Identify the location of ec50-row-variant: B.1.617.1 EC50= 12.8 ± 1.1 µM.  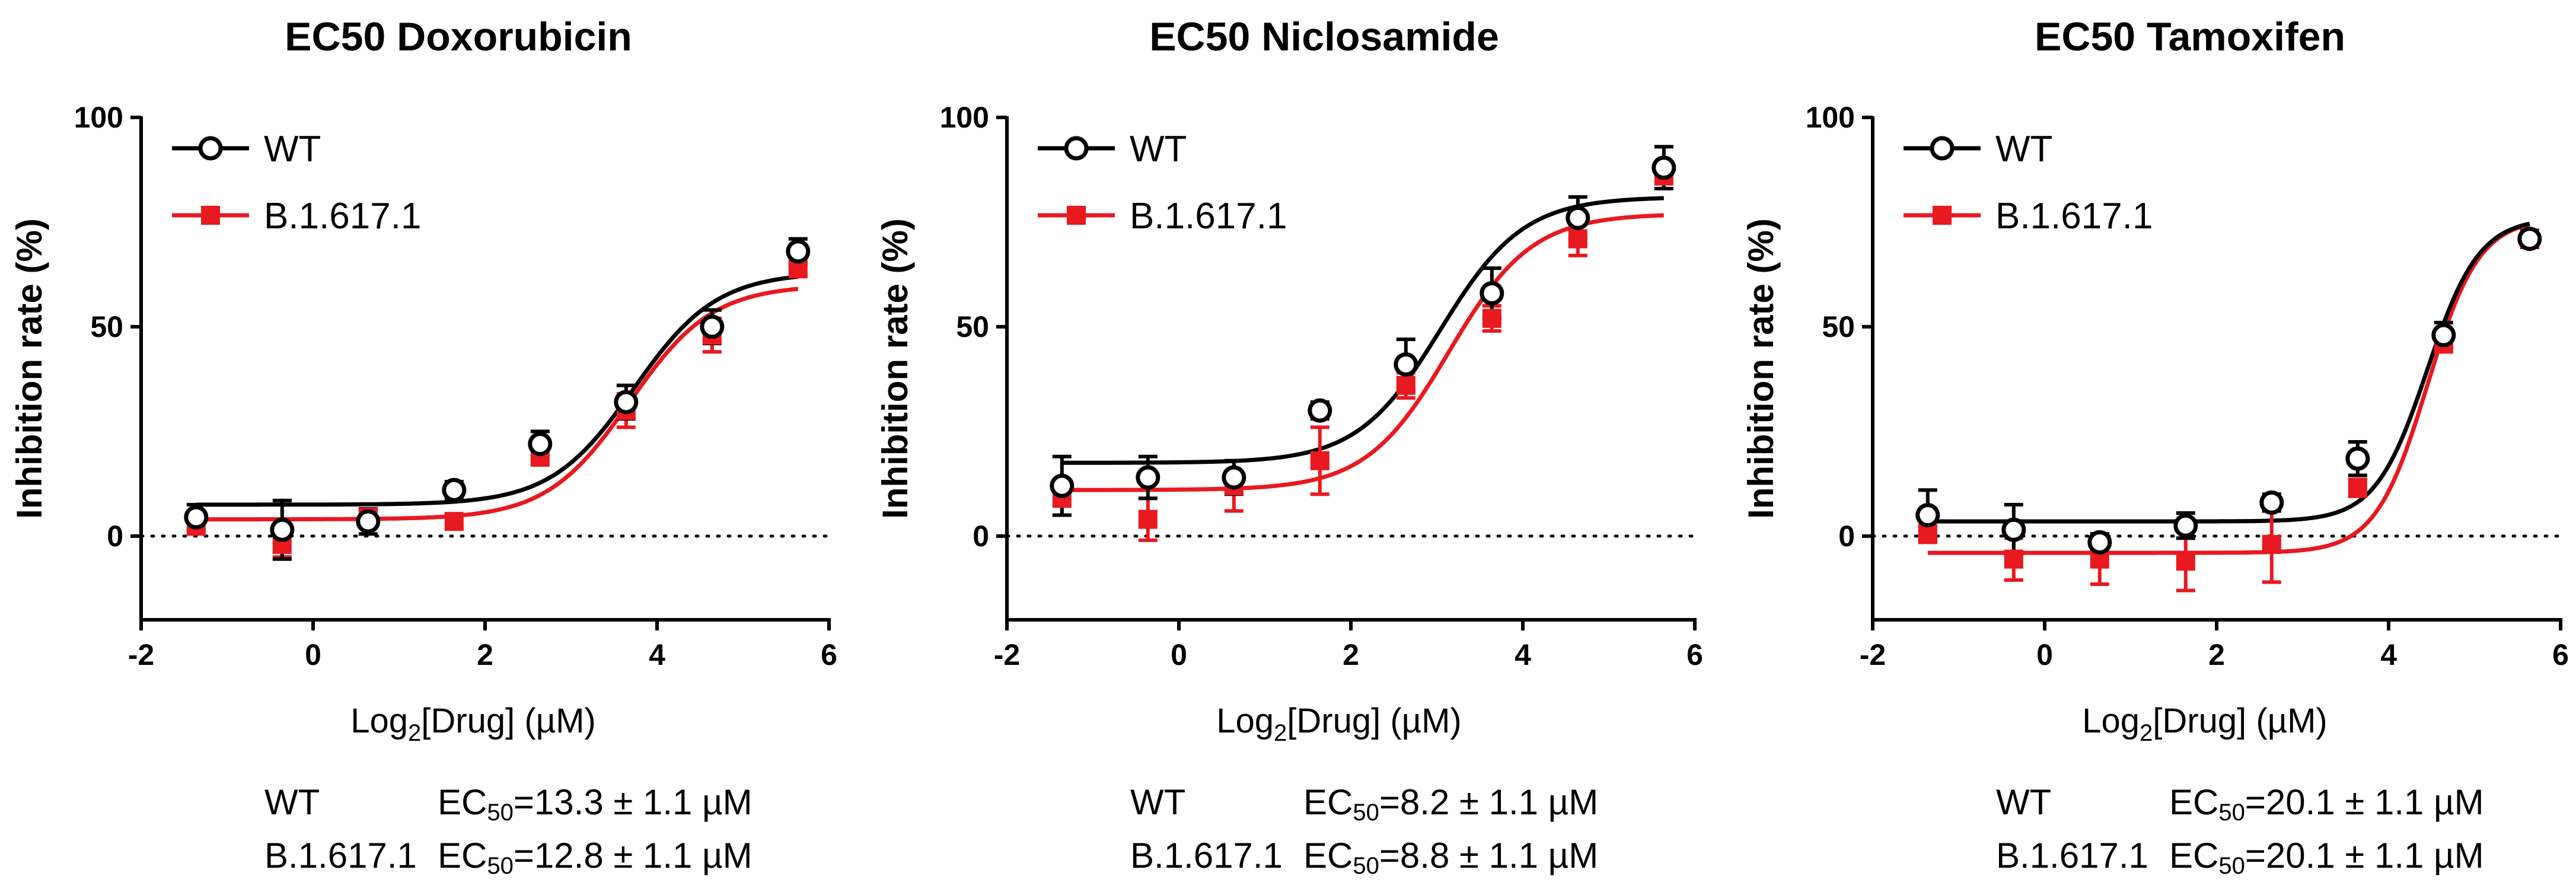
(508, 856).